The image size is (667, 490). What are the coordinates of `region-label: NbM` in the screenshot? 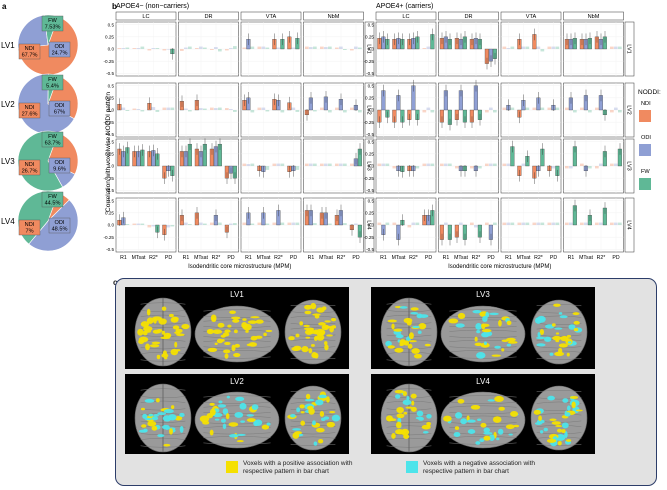 It's located at (594, 17).